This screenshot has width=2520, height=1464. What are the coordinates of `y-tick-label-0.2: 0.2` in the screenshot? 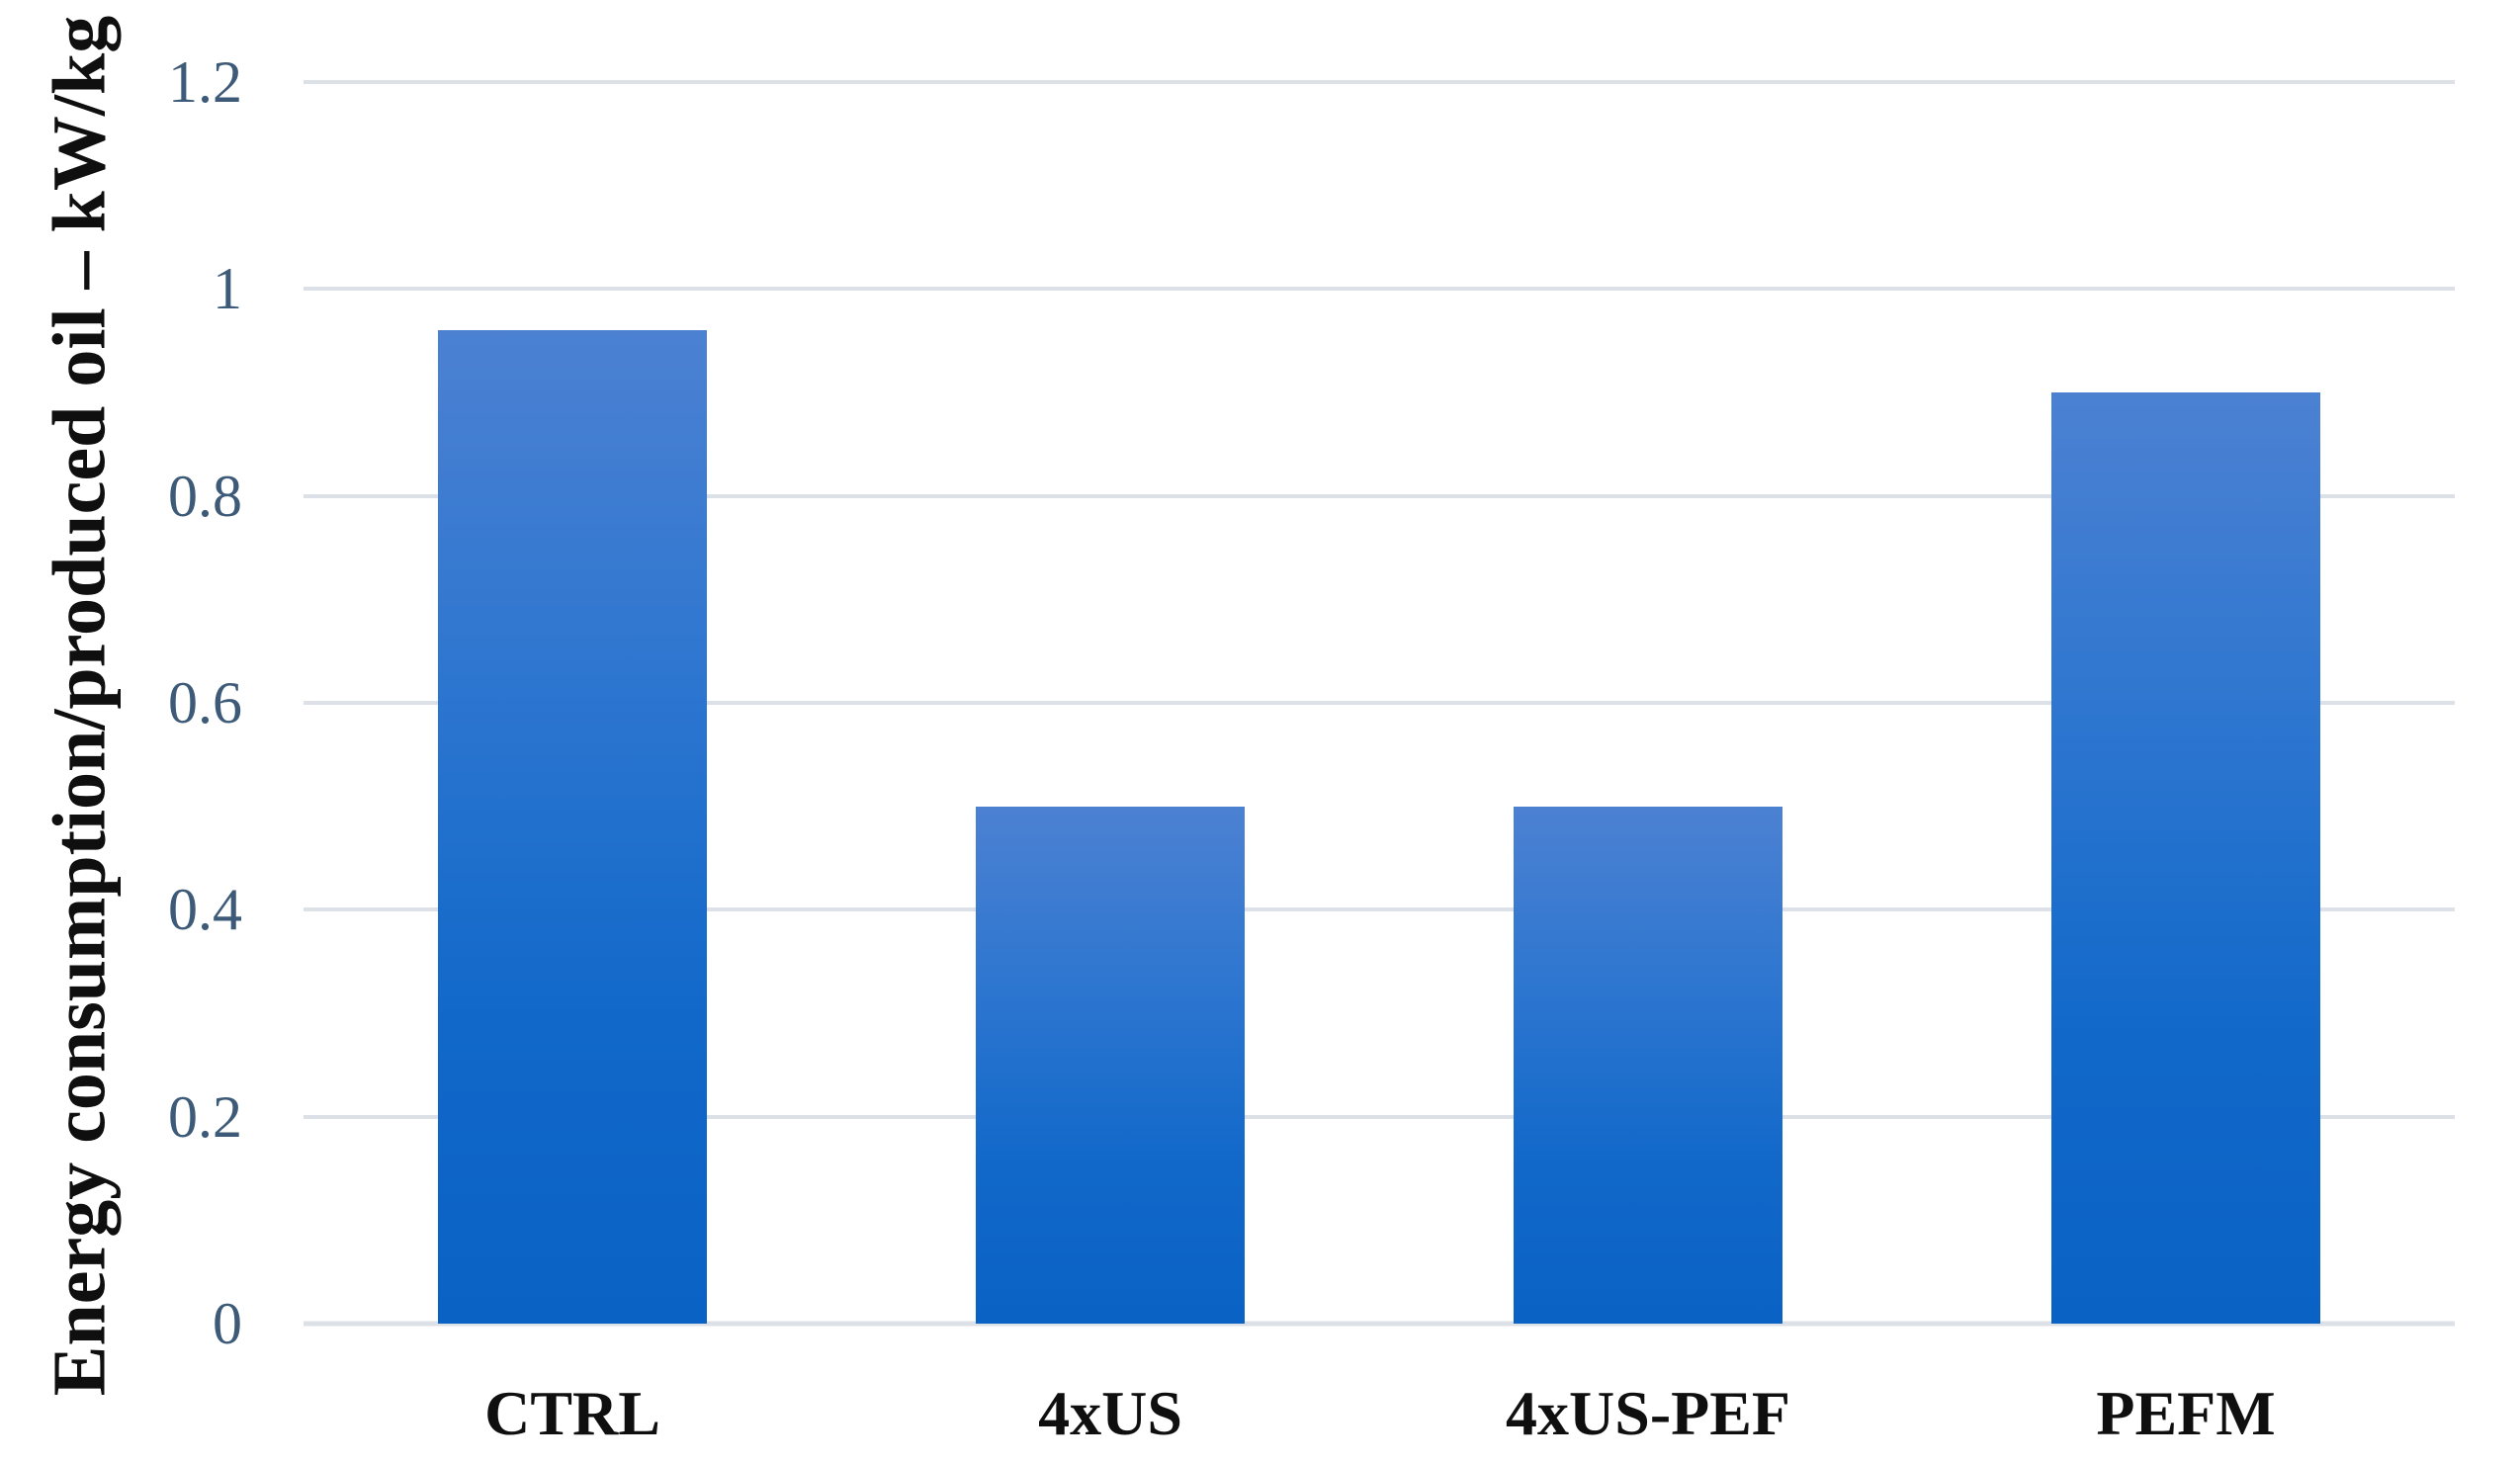 It's located at (205, 1116).